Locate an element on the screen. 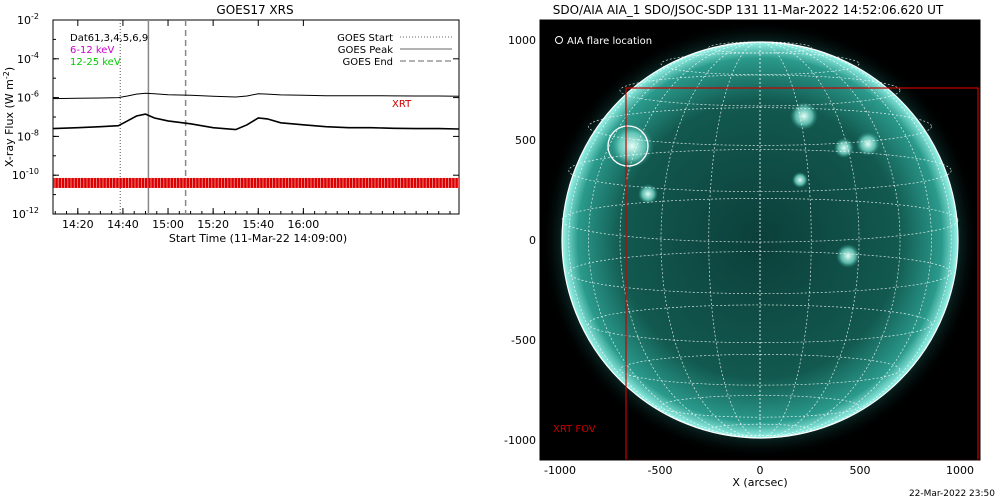 The height and width of the screenshot is (500, 1000). flare-location-legend-icon is located at coordinates (559, 40).